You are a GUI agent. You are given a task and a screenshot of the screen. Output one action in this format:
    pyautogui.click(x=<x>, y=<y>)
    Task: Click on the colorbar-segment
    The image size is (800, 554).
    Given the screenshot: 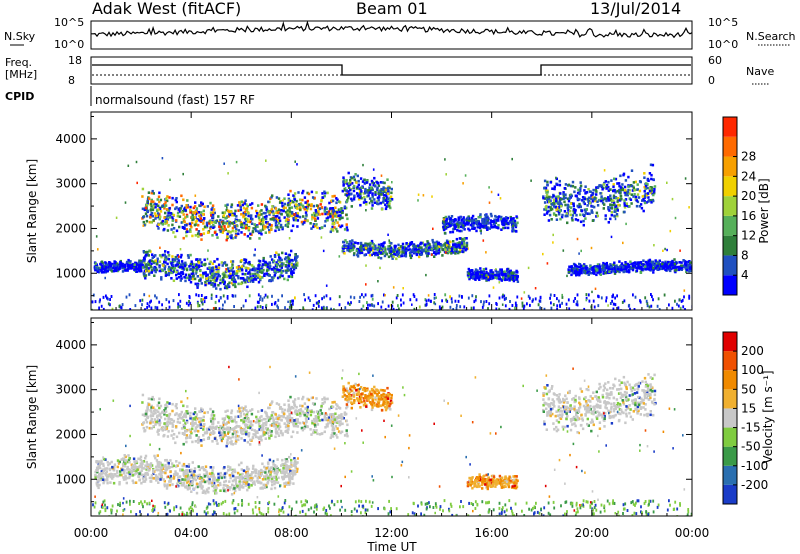 What is the action you would take?
    pyautogui.click(x=730, y=146)
    